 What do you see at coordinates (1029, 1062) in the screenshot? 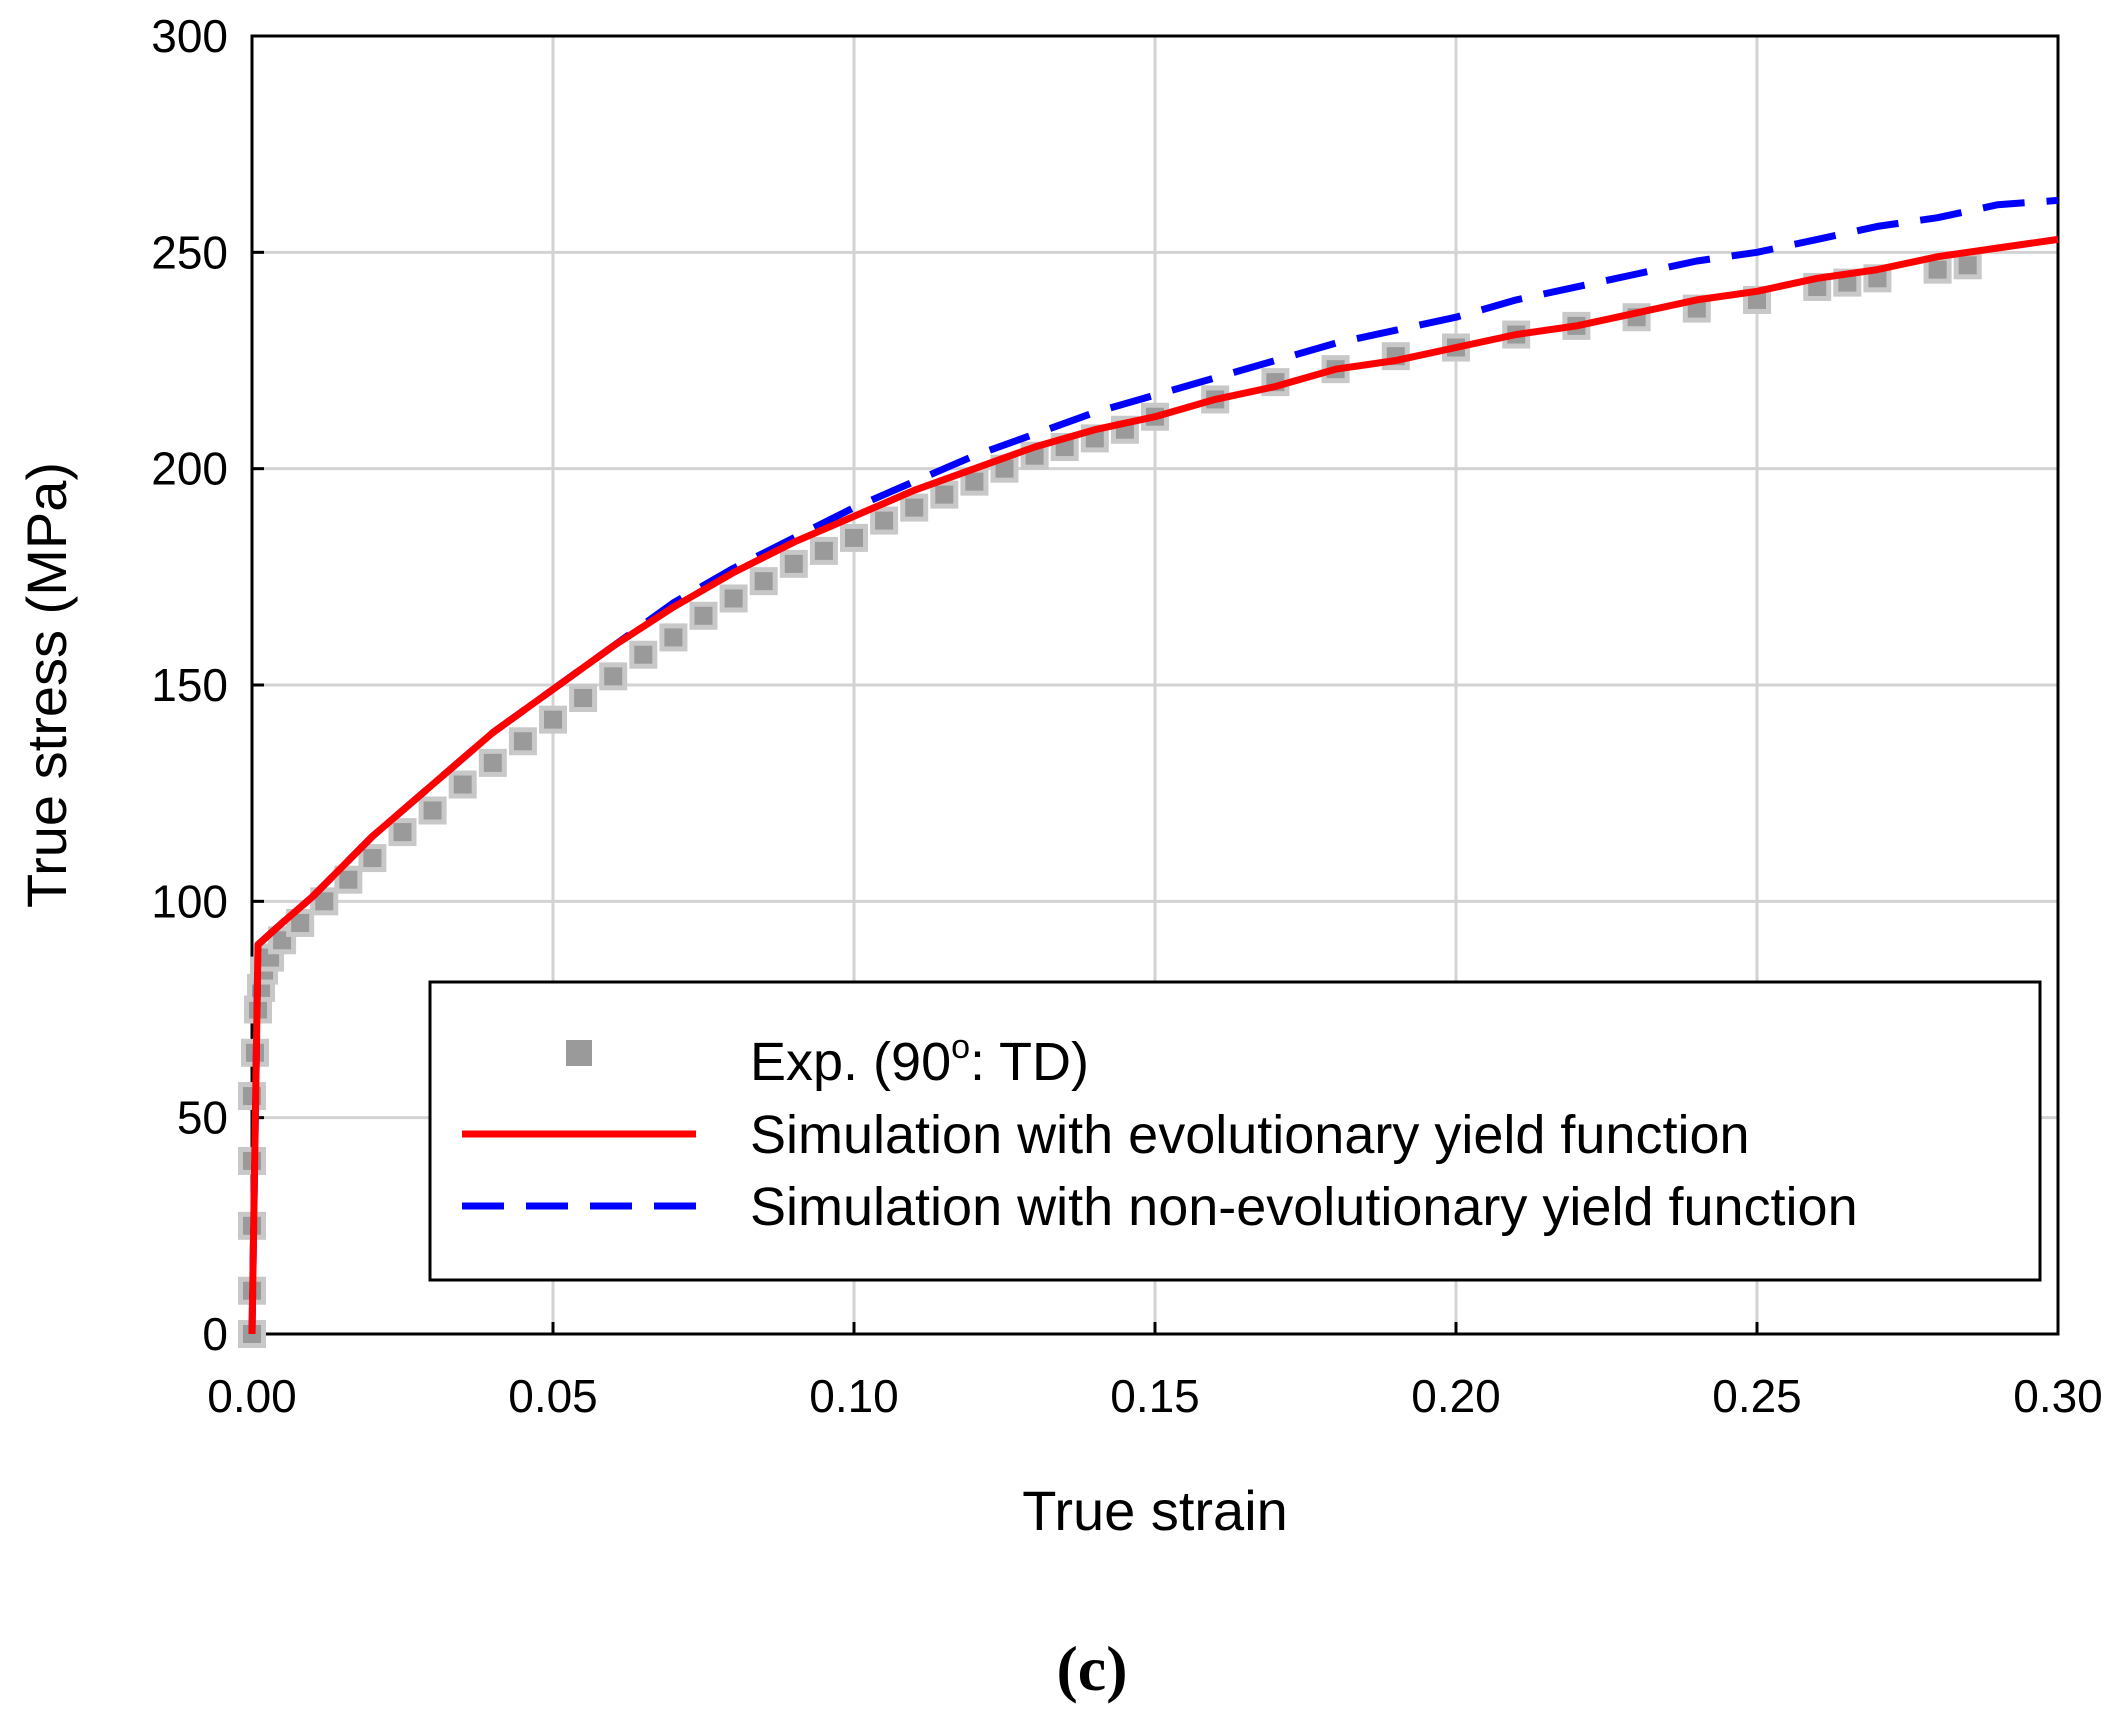
I see `legend-label-exp-tail: : TD)` at bounding box center [1029, 1062].